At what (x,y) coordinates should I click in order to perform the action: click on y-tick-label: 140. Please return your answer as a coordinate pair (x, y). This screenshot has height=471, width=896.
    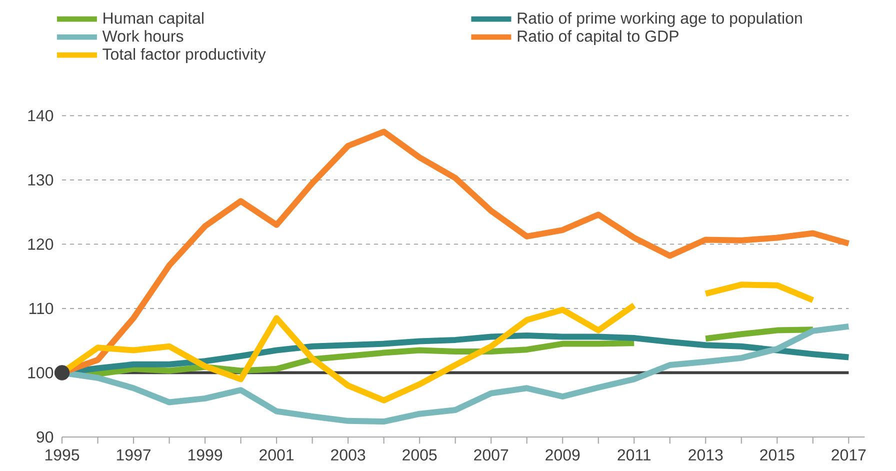
    Looking at the image, I should click on (41, 116).